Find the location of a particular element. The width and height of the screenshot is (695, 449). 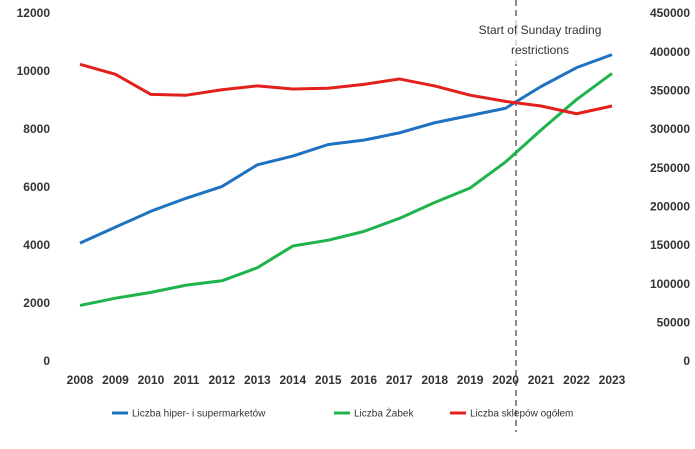

x-tick-label: 2008 is located at coordinates (80, 380).